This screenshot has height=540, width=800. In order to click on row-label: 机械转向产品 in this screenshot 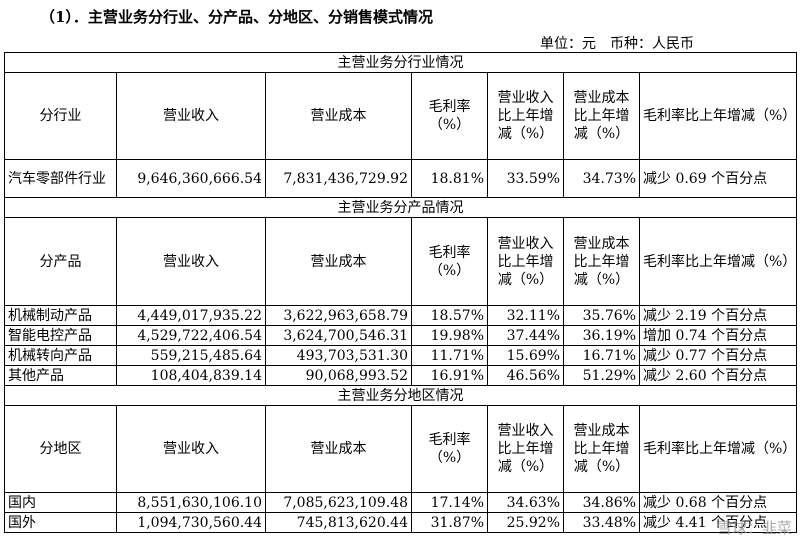, I will do `click(60, 355)`.